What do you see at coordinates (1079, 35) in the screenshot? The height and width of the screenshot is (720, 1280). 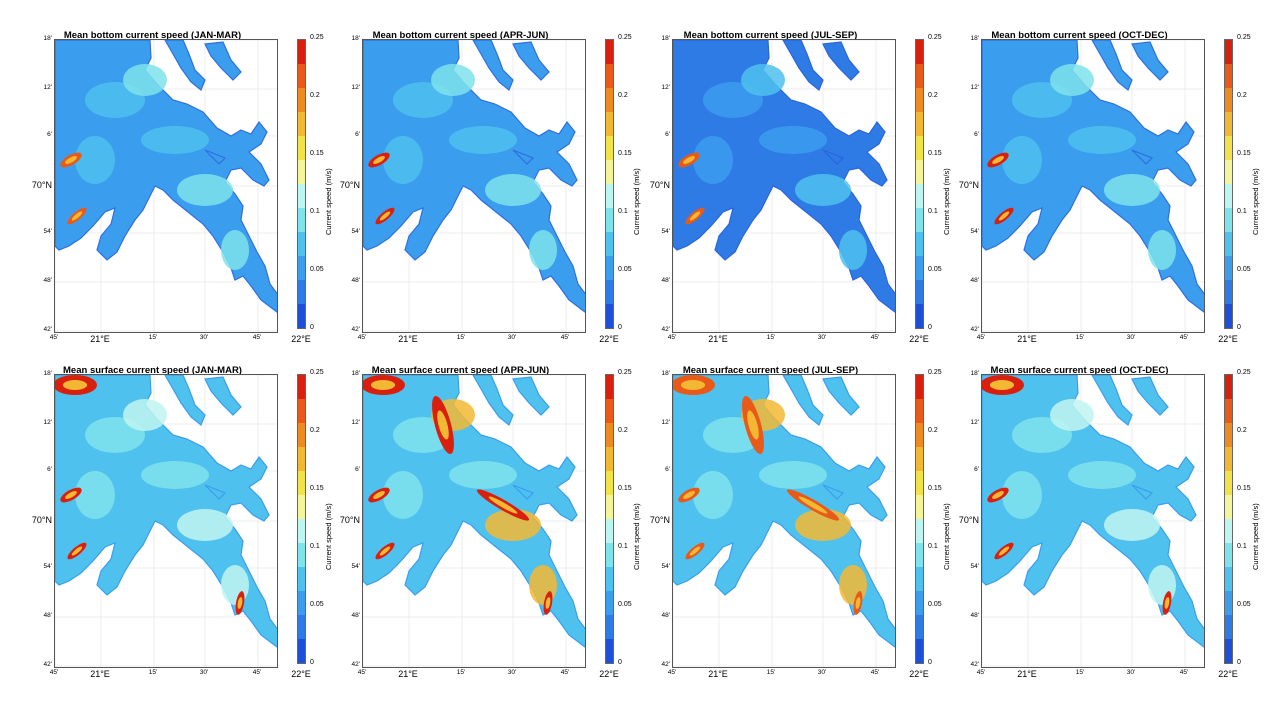 I see `panel-title: Mean bottom current speed (OCT-DEC)` at bounding box center [1079, 35].